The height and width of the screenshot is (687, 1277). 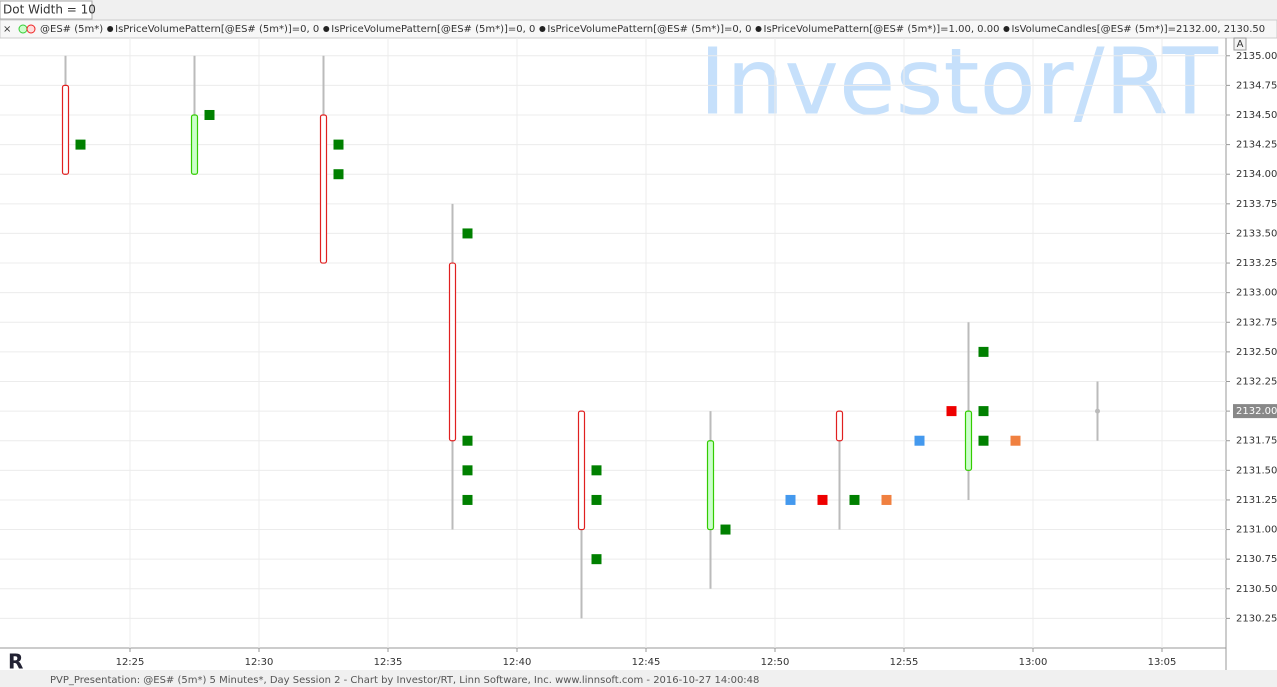 What do you see at coordinates (1256, 174) in the screenshot?
I see `y-tick-label: 2134.00` at bounding box center [1256, 174].